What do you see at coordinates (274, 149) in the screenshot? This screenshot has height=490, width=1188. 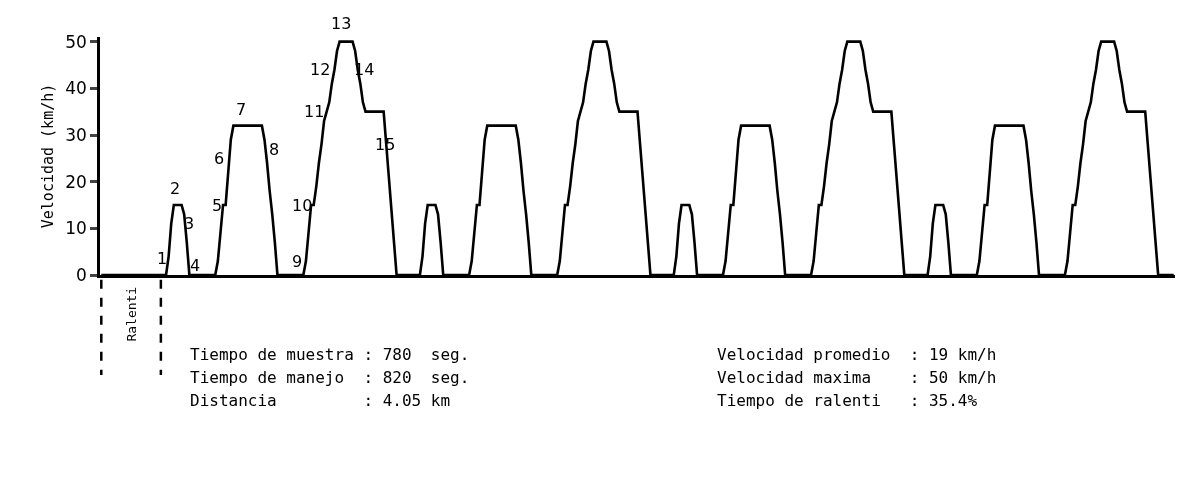 I see `annotation: 8` at bounding box center [274, 149].